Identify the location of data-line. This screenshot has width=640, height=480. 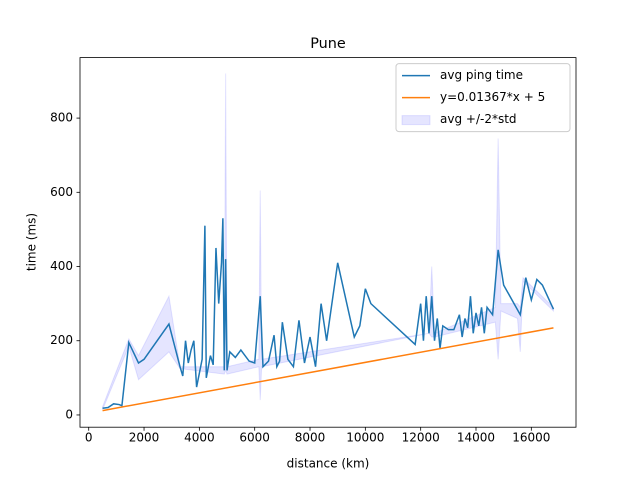
(328, 369).